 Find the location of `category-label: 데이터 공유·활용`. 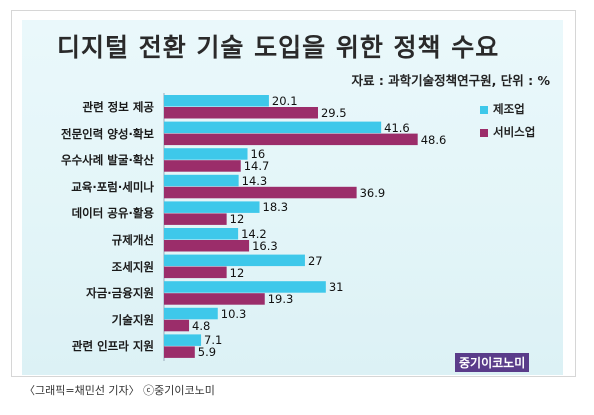

category-label: 데이터 공유·활용 is located at coordinates (112, 213).